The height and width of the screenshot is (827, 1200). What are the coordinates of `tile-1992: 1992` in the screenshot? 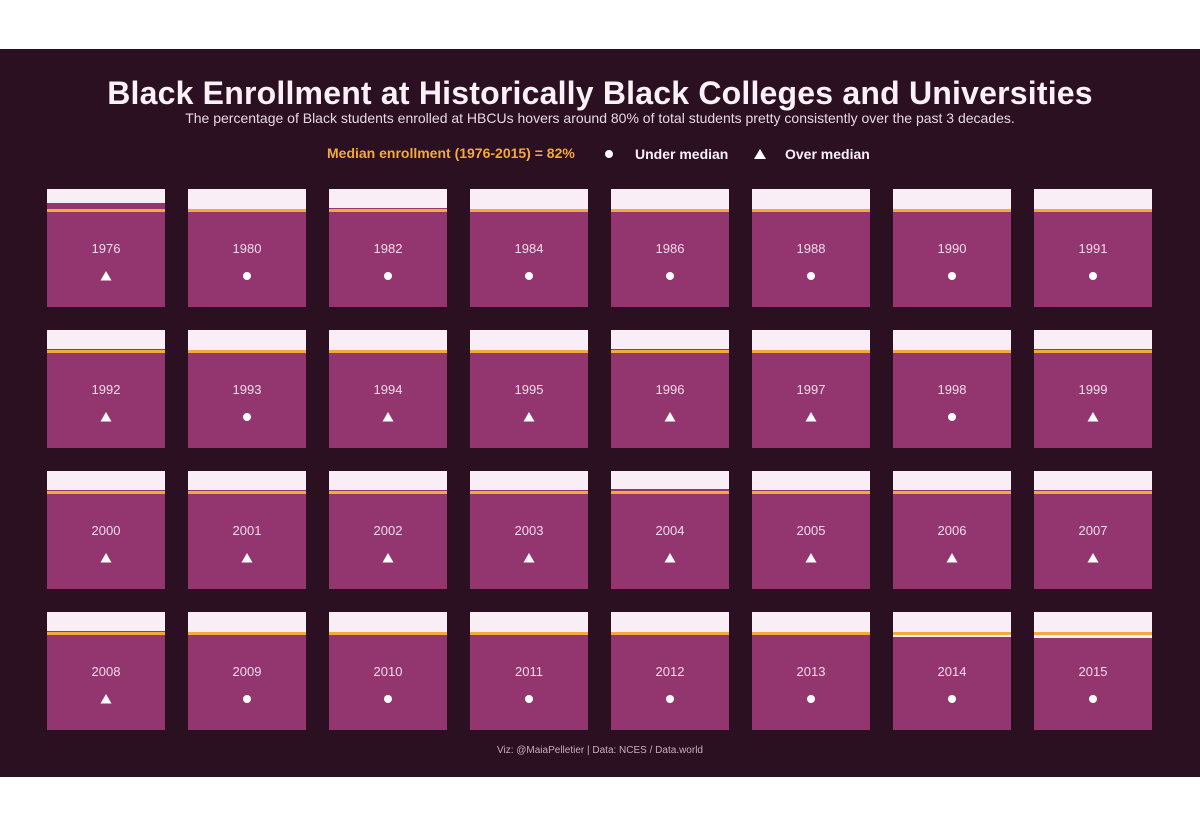 It's located at (106, 389).